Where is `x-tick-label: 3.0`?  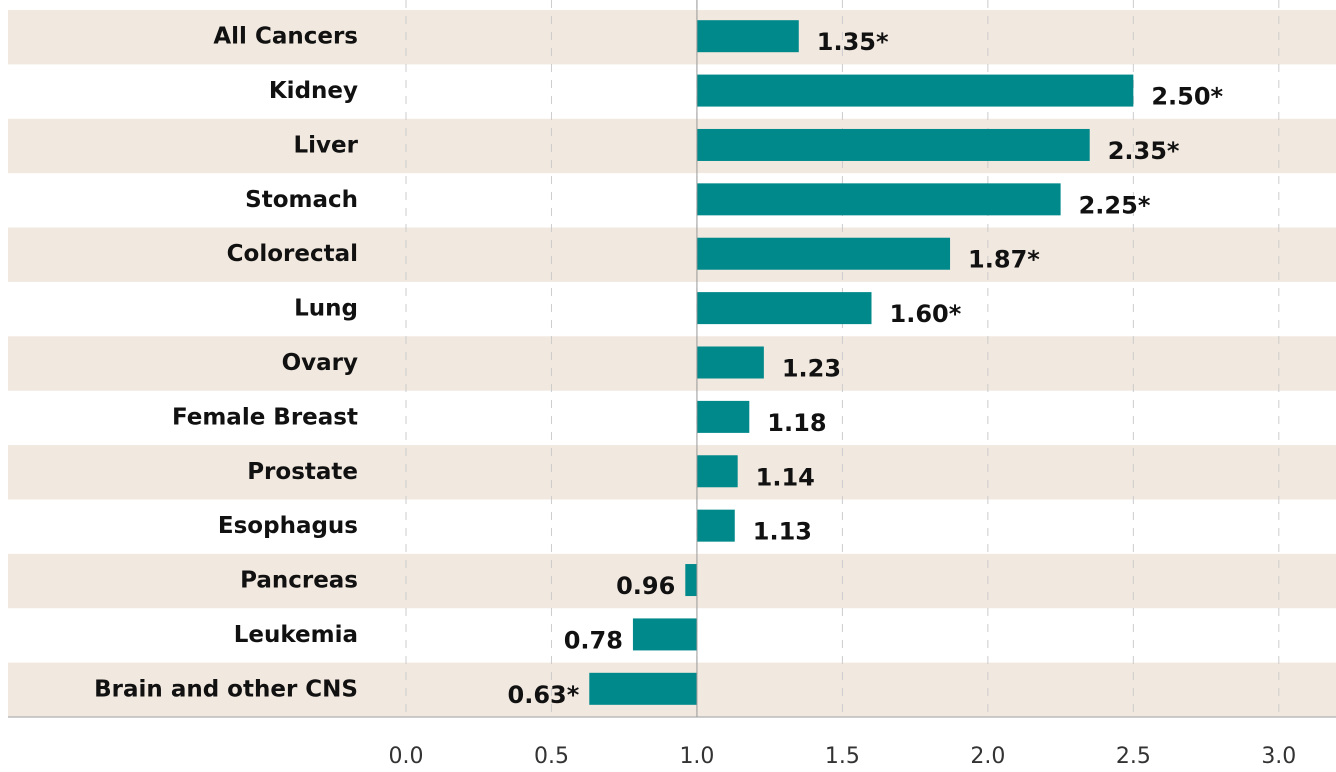 x-tick-label: 3.0 is located at coordinates (1278, 756).